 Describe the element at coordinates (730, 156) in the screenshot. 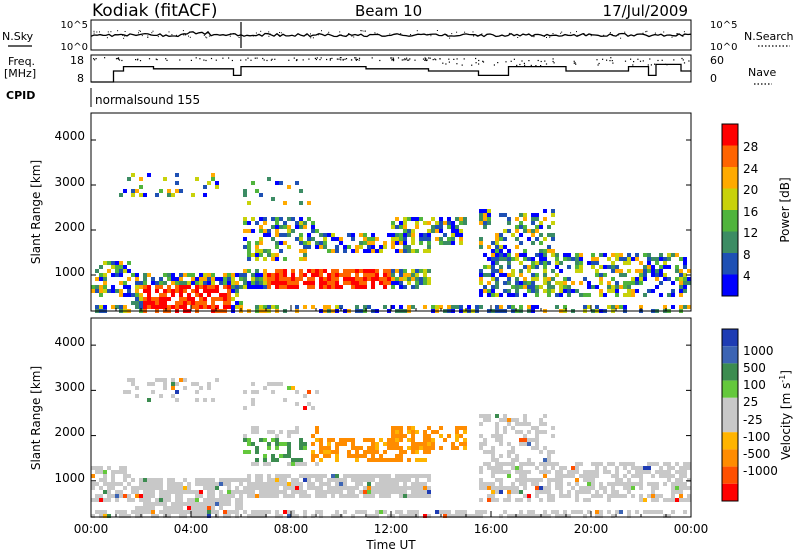

I see `power-cb-cell` at that location.